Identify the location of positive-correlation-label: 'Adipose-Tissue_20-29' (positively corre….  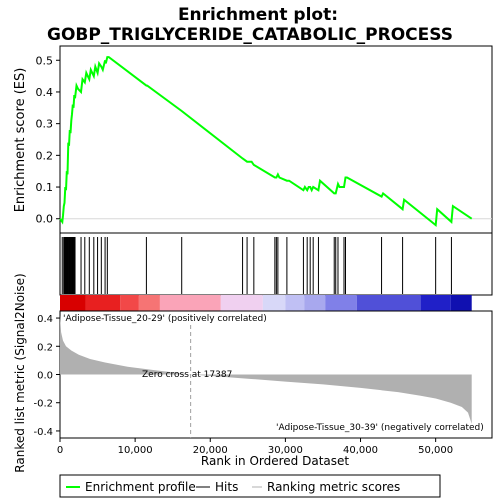
(165, 319).